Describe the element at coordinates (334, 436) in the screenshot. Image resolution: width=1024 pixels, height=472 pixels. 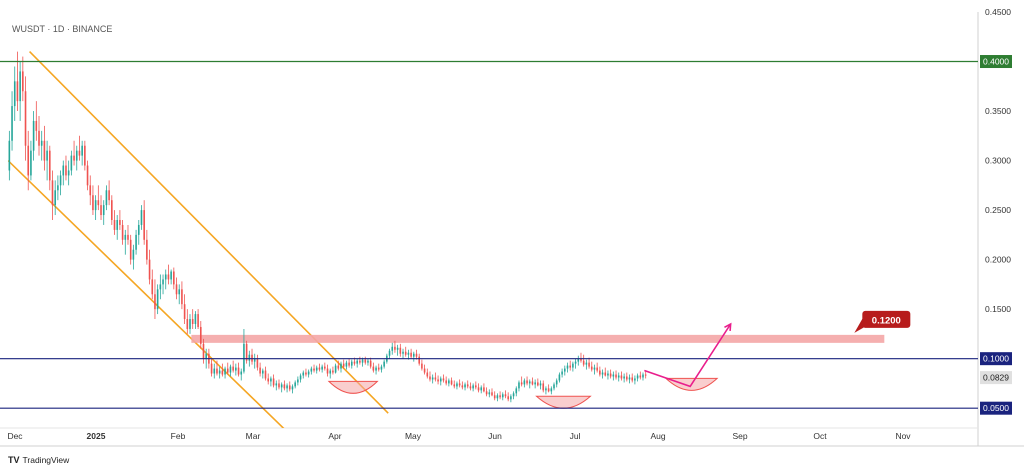
I see `x-tick-label: Apr` at that location.